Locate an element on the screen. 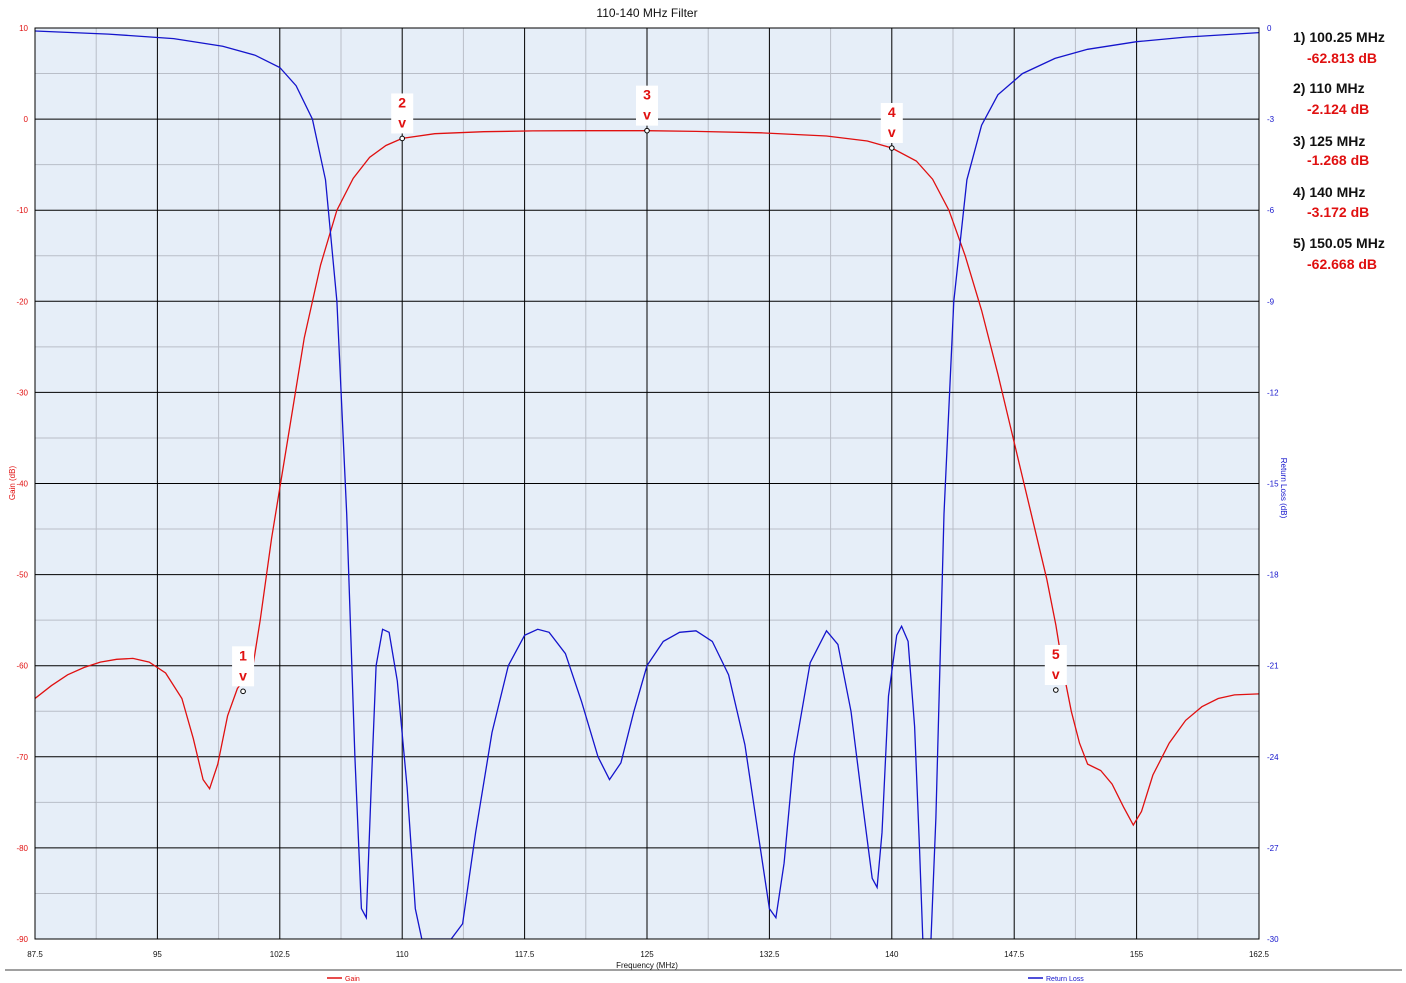 The height and width of the screenshot is (983, 1406). marker-readout-freq-4: 4) 140 MHz is located at coordinates (1329, 192).